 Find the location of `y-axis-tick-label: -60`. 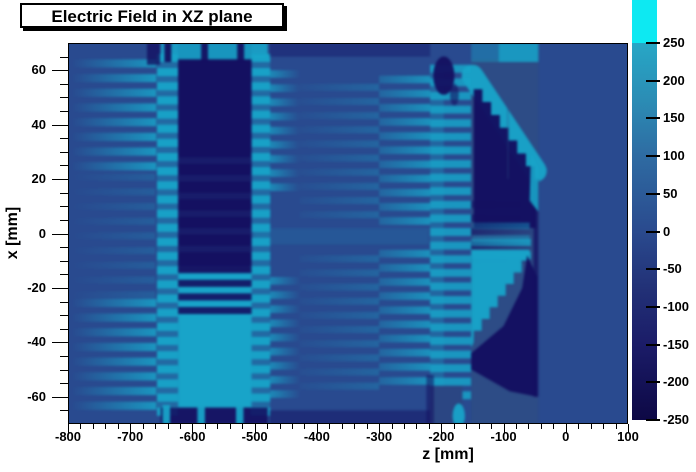

y-axis-tick-label: -60 is located at coordinates (36, 396).